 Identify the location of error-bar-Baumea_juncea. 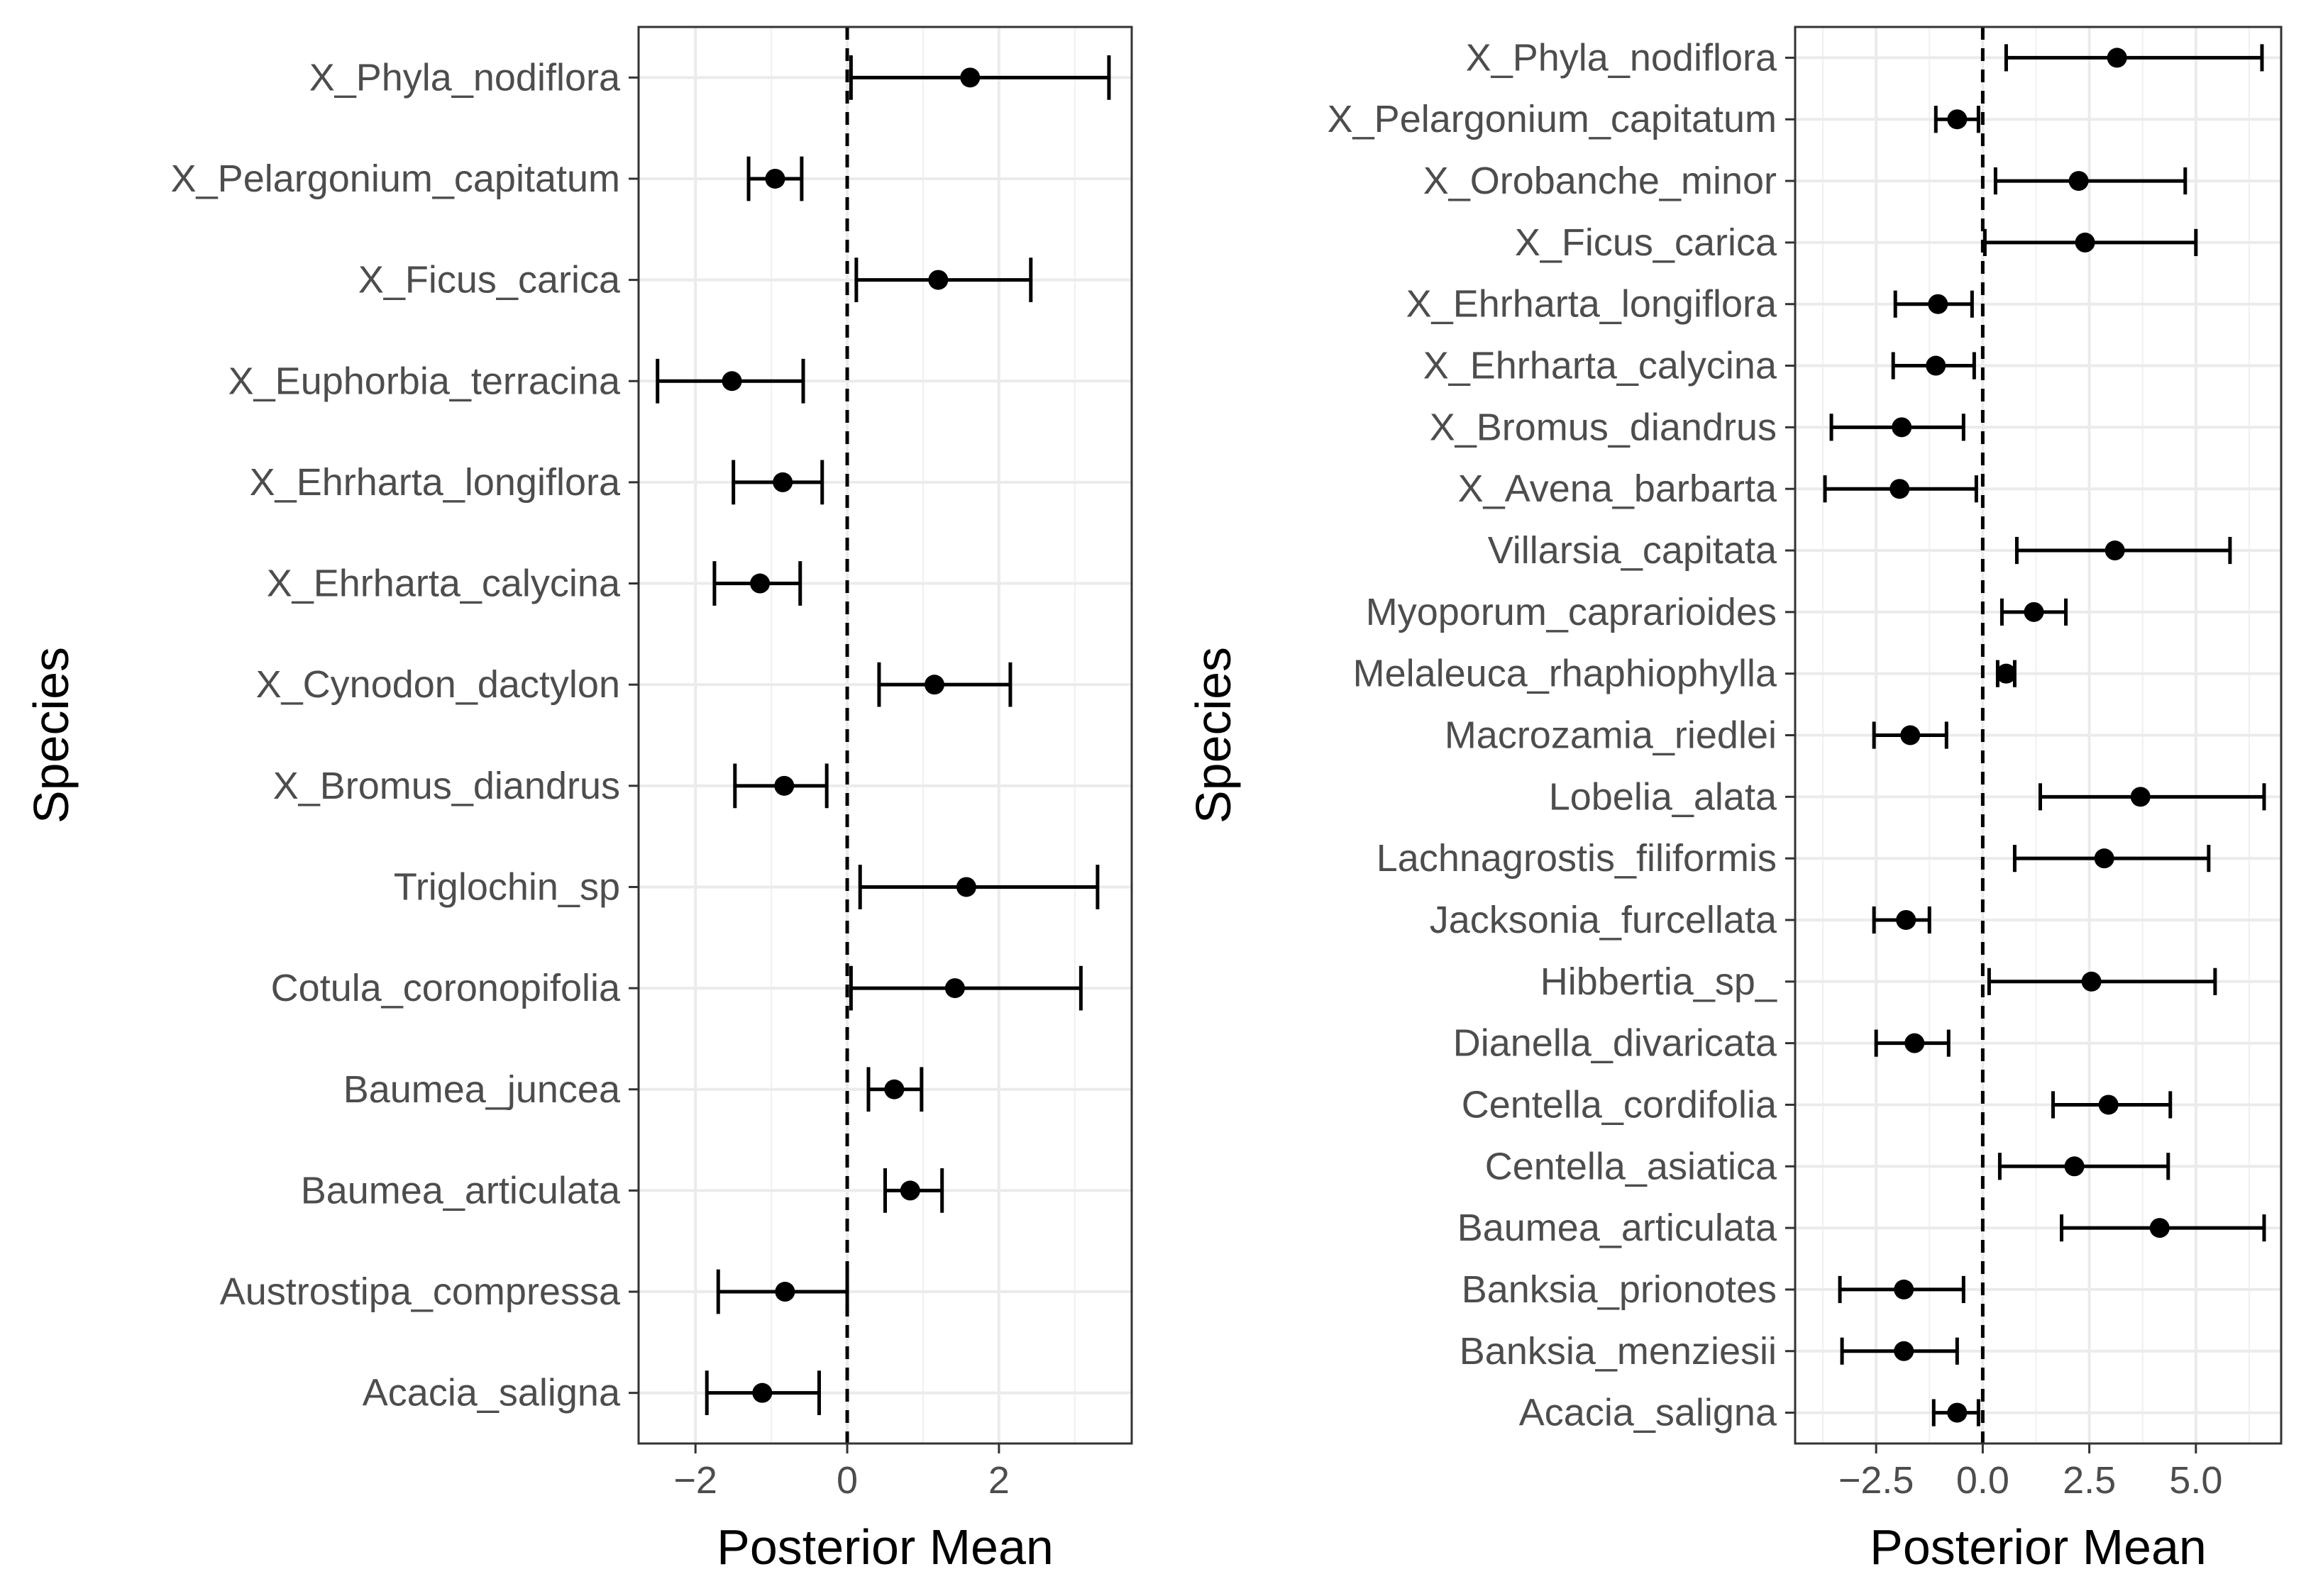
(895, 1089).